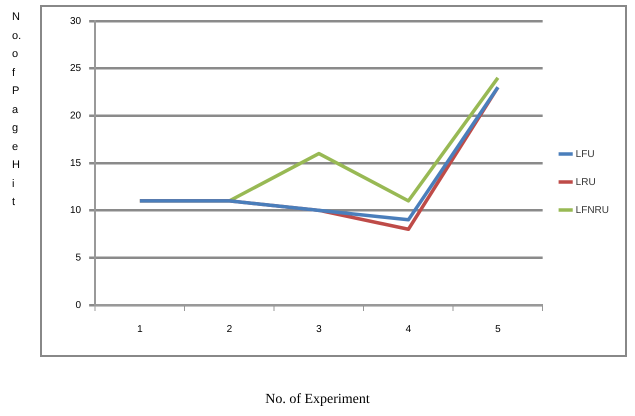 Image resolution: width=635 pixels, height=416 pixels. What do you see at coordinates (79, 305) in the screenshot?
I see `y-tick-label: 0` at bounding box center [79, 305].